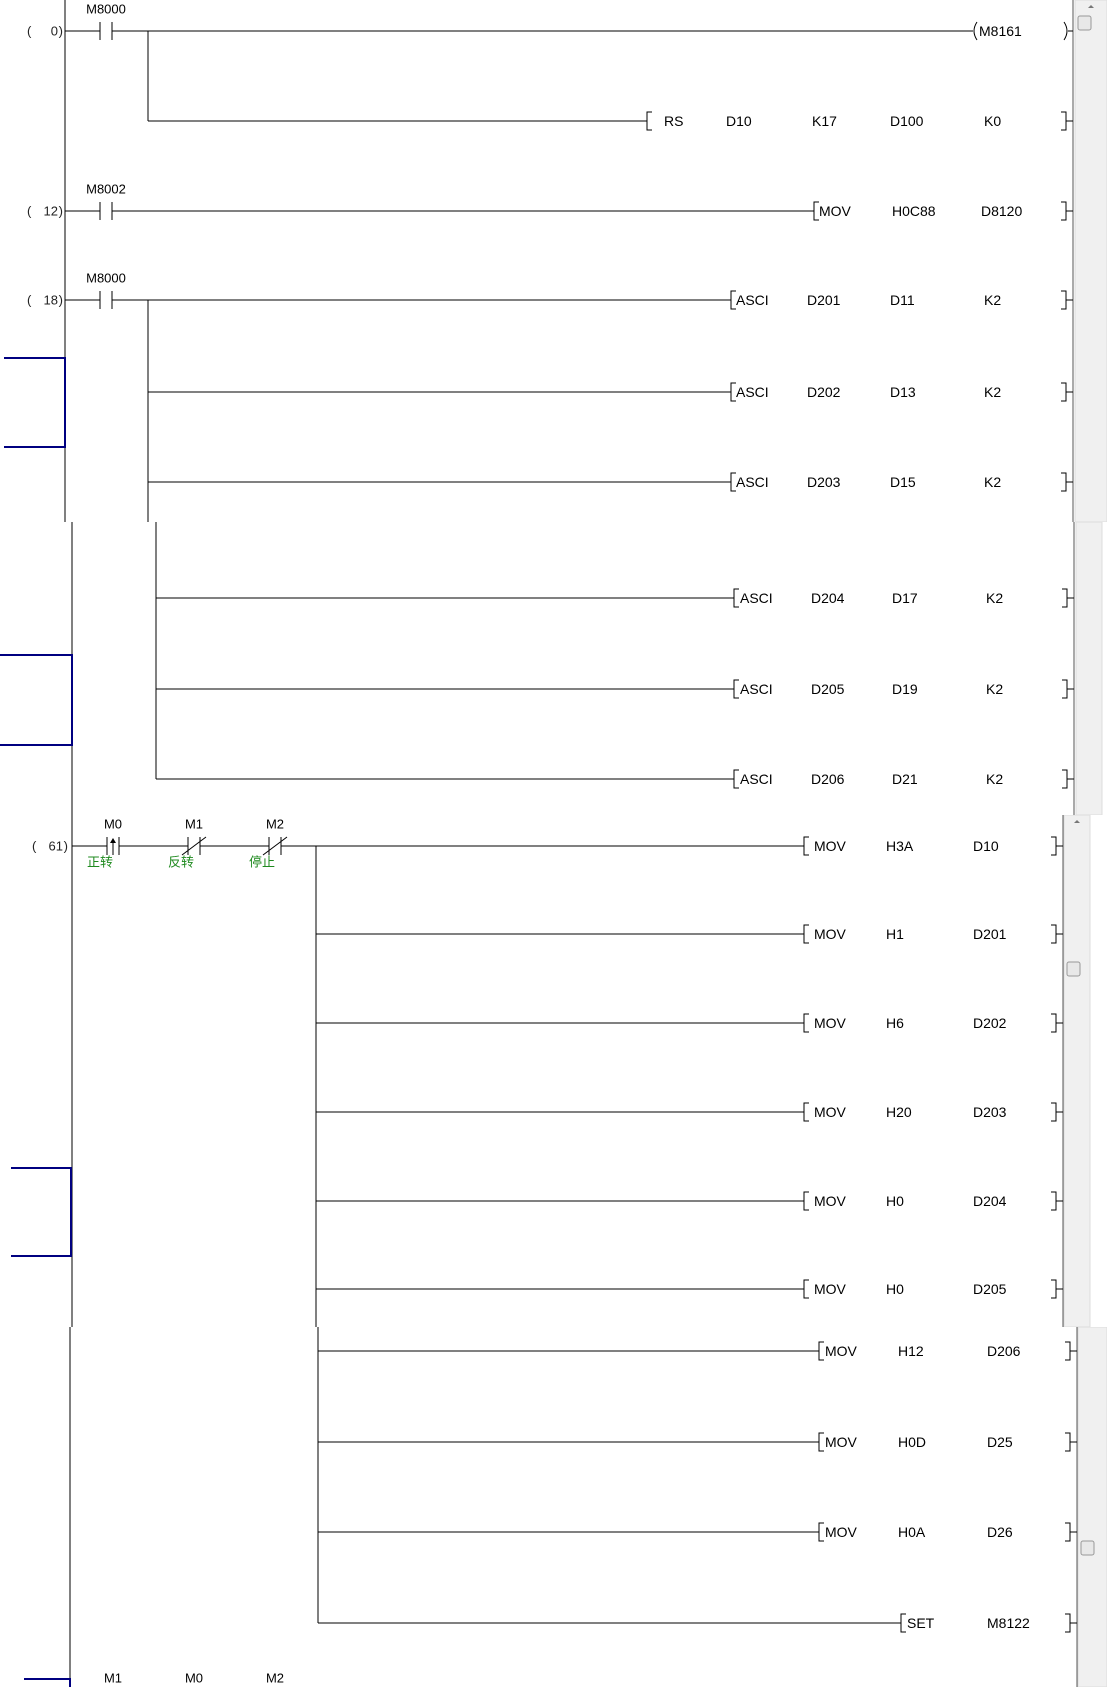 This screenshot has width=1107, height=1687. I want to click on ladder-row: MOV H0 D204, so click(689, 1201).